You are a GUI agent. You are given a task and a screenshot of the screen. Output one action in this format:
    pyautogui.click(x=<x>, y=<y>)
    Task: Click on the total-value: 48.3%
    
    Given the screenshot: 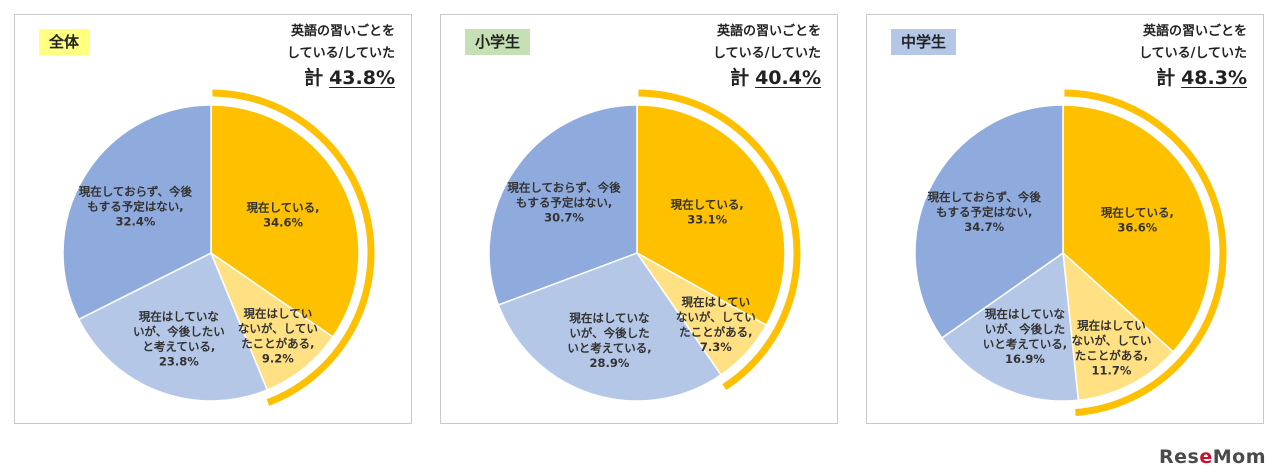 What is the action you would take?
    pyautogui.click(x=1214, y=78)
    